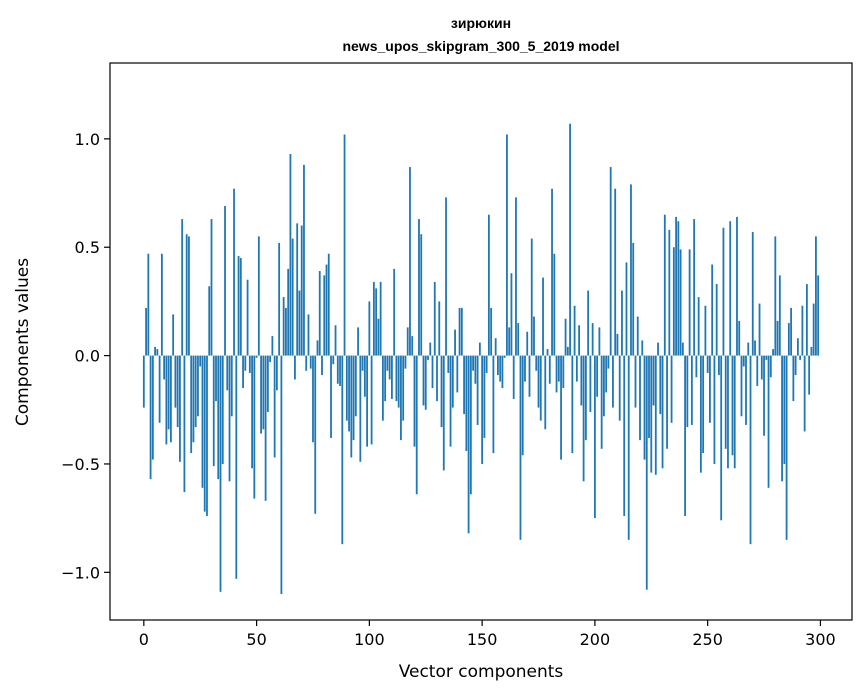 This screenshot has height=696, width=867. I want to click on x-tick-label: 50, so click(256, 639).